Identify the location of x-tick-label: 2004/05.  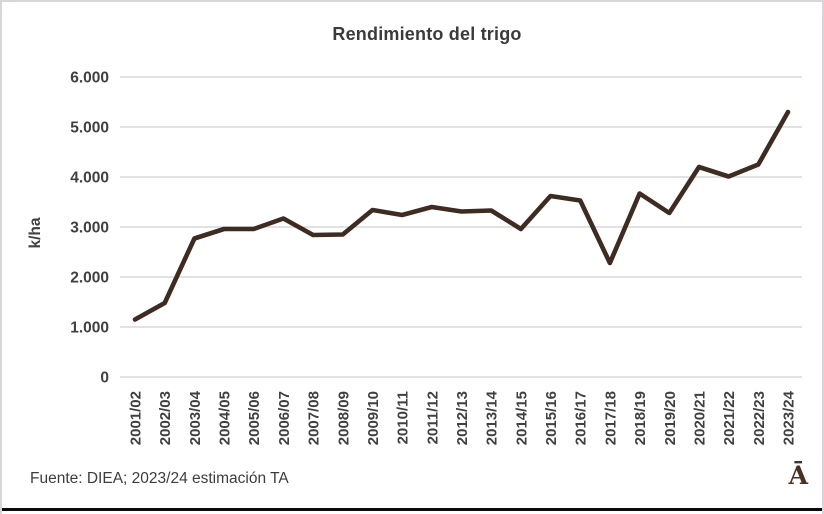
(225, 418).